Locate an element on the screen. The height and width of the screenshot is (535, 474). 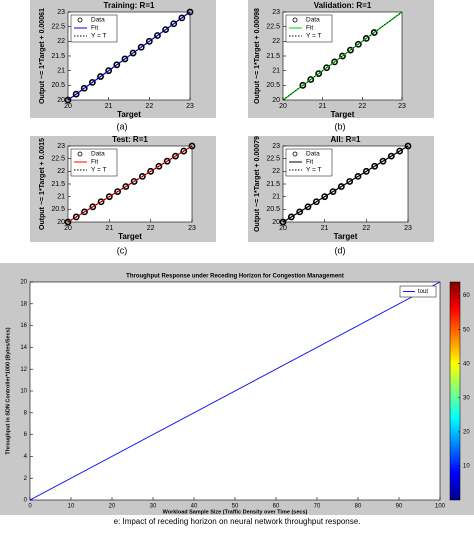
y-axis-label: Output ~= 1*Target + 0.00079 is located at coordinates (257, 184).